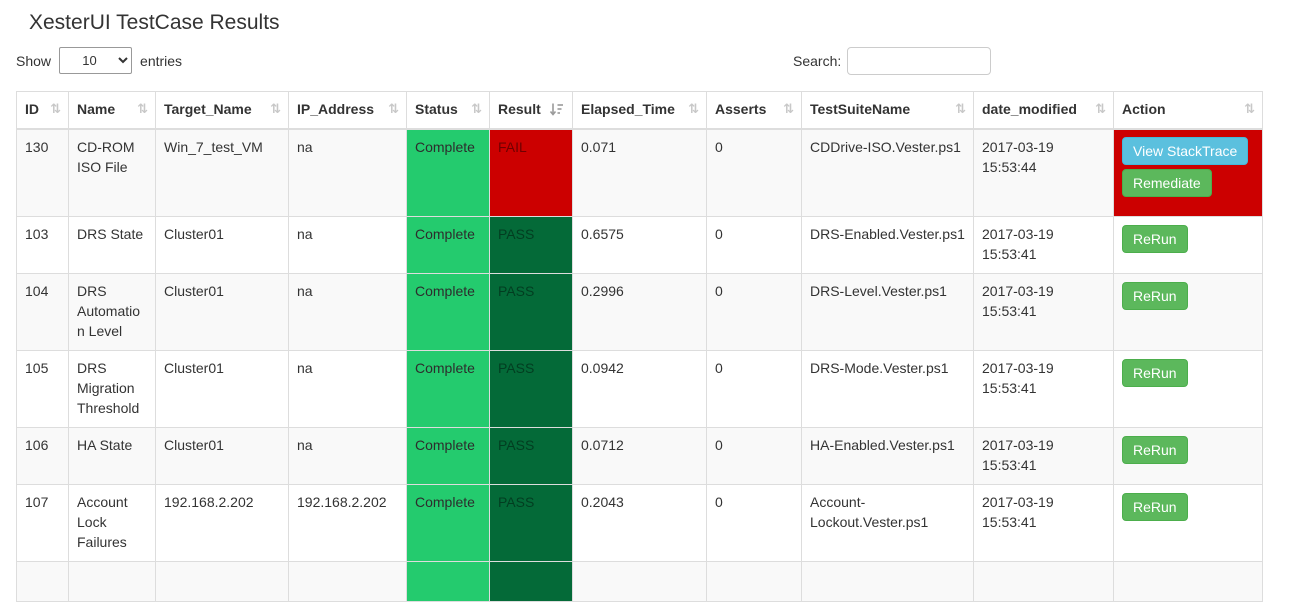 This screenshot has height=602, width=1313. What do you see at coordinates (887, 523) in the screenshot?
I see `cell-testsuitename: Account-Lockout.Vester.ps1` at bounding box center [887, 523].